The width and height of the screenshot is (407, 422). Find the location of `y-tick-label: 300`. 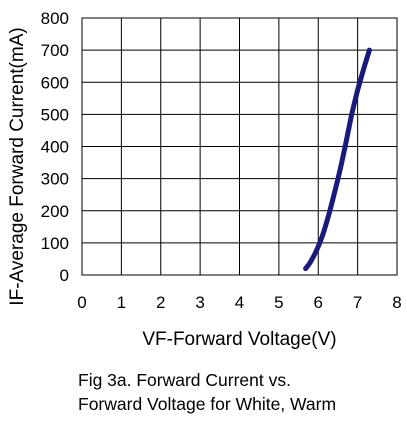

y-tick-label: 300 is located at coordinates (55, 179).